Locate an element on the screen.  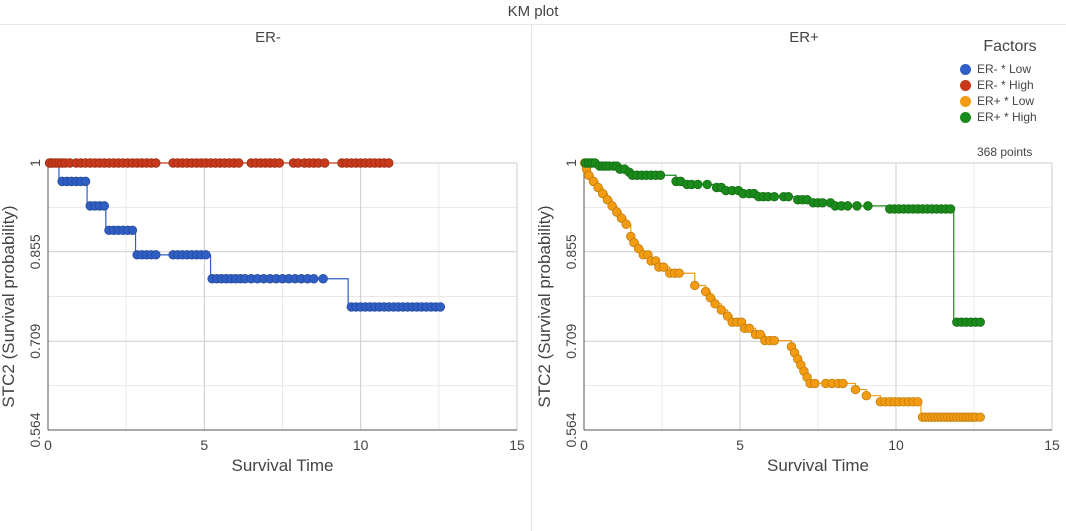
legend-label: ER+ * High is located at coordinates (1007, 117).